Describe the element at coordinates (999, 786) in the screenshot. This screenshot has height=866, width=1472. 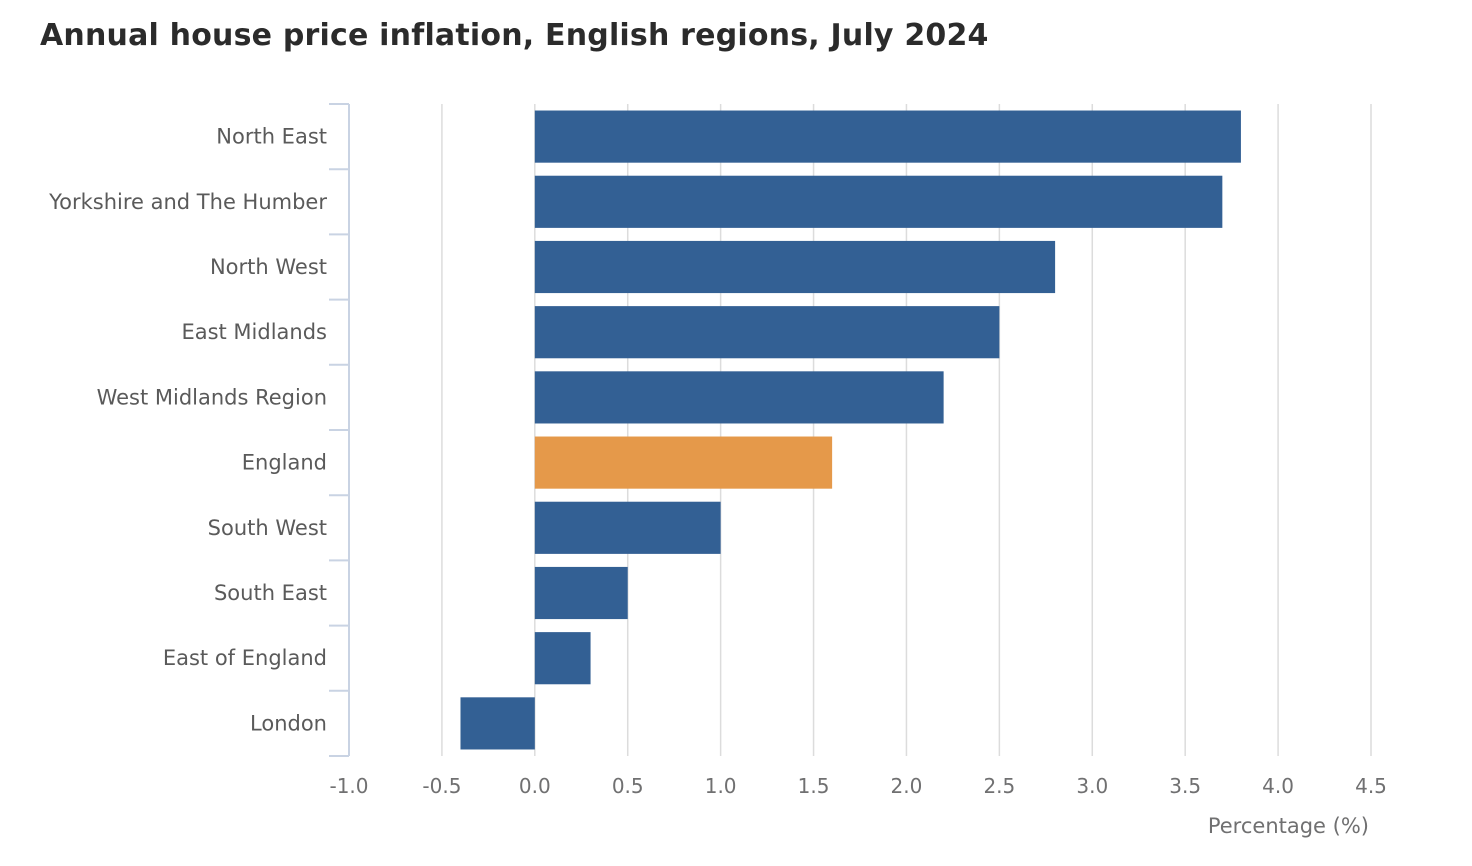
I see `x-tick-label: 2.5` at that location.